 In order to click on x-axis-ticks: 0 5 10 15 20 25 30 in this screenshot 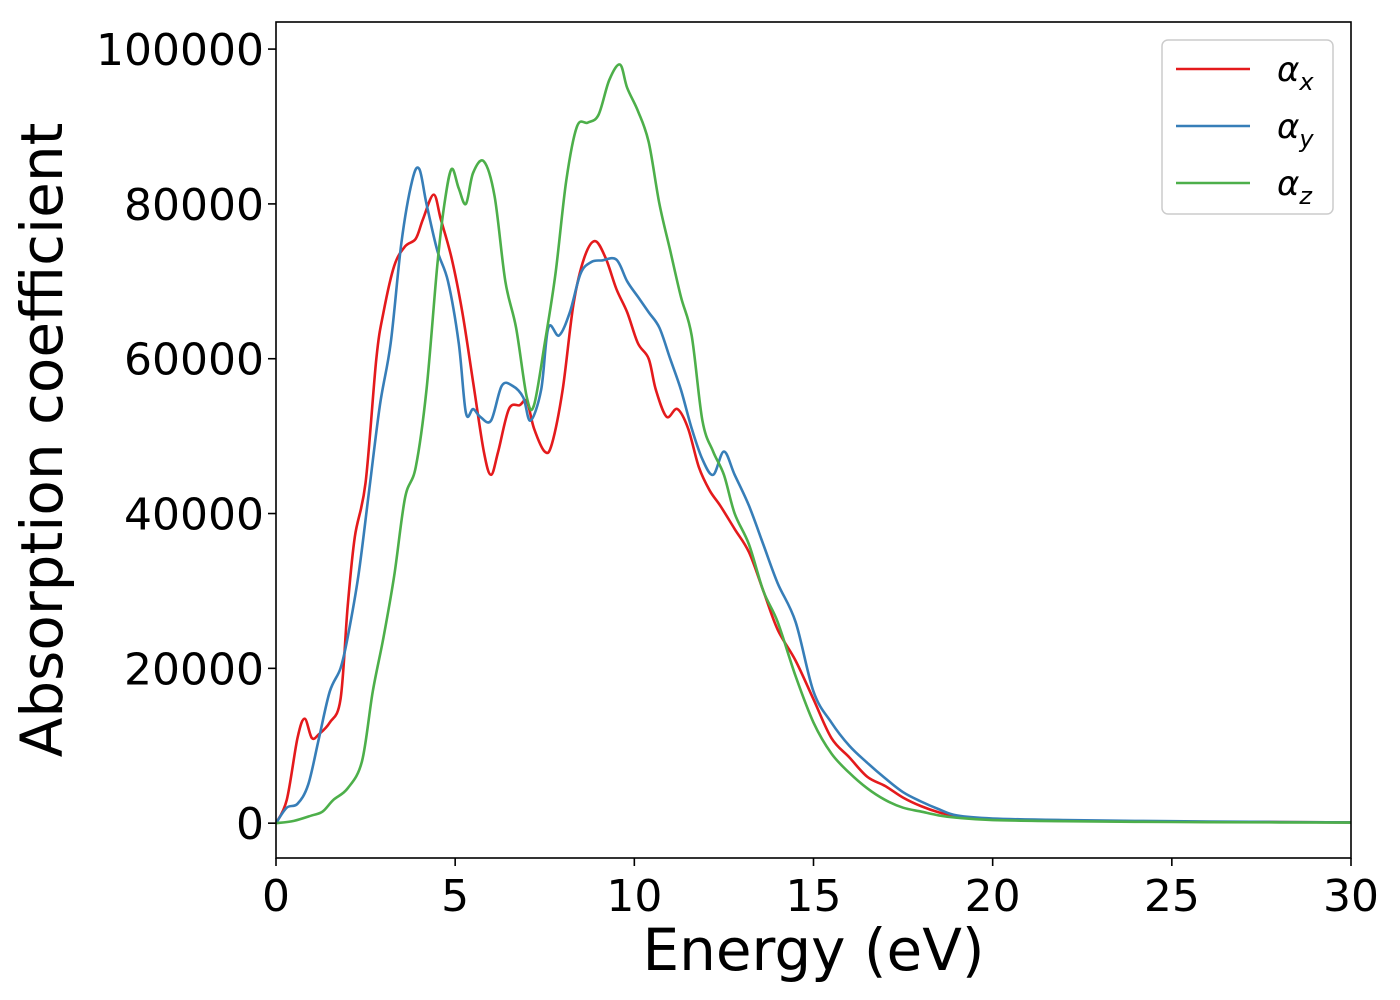, I will do `click(820, 890)`.